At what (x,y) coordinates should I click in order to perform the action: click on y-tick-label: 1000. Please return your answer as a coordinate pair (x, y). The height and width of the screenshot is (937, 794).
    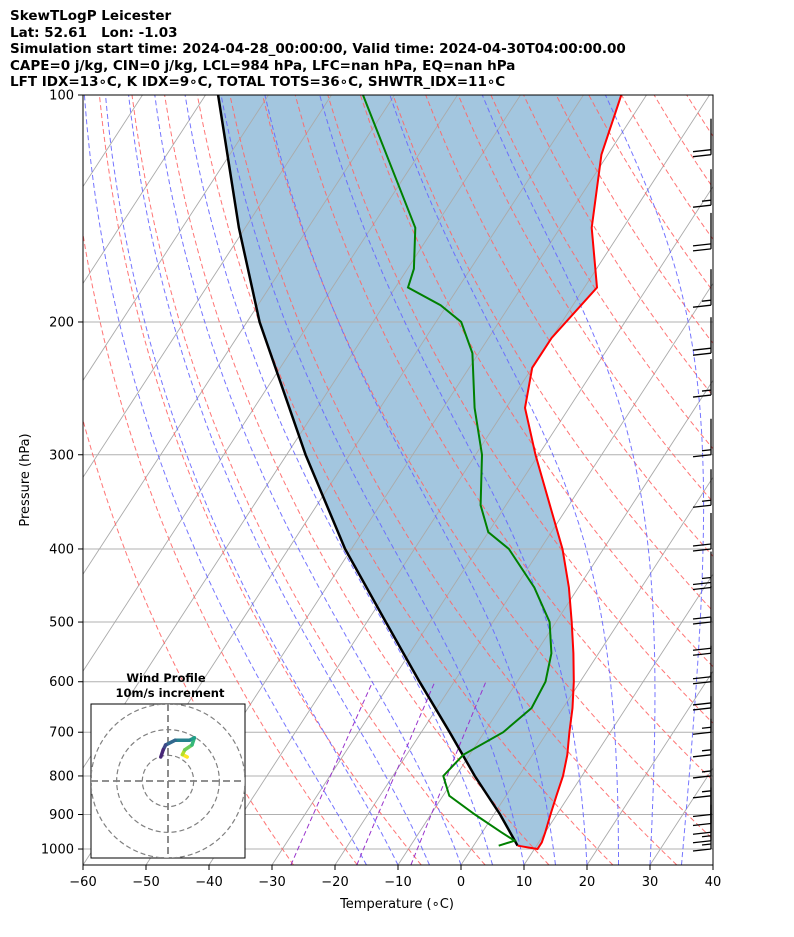
    Looking at the image, I should click on (57, 850).